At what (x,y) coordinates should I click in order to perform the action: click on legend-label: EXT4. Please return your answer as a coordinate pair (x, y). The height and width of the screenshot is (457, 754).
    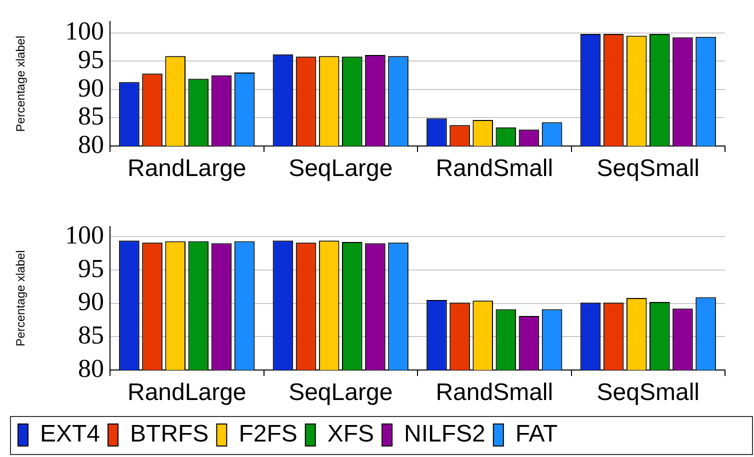
    Looking at the image, I should click on (70, 434).